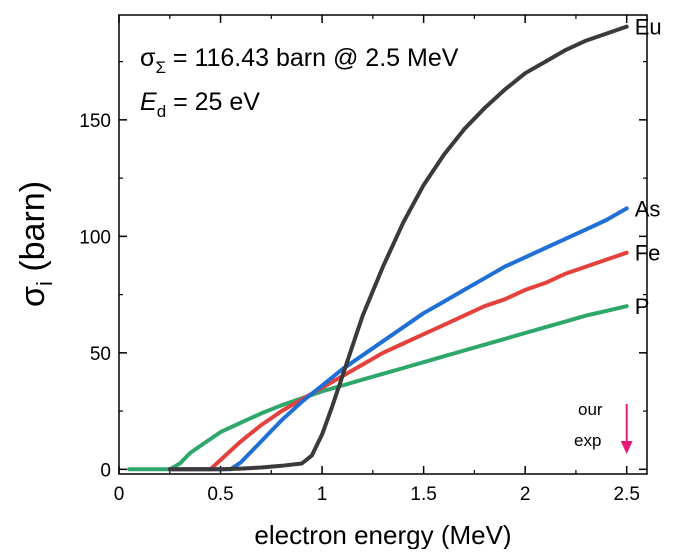 The image size is (673, 554). What do you see at coordinates (626, 447) in the screenshot?
I see `exp-arrow-head` at bounding box center [626, 447].